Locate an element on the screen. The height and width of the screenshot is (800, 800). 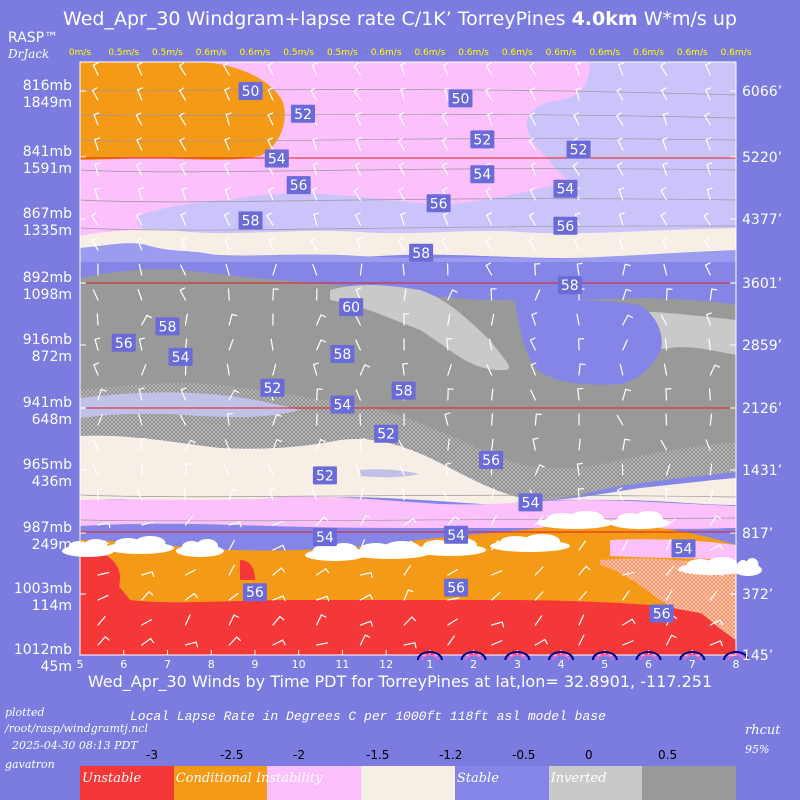
isotherm-label-text: 52 is located at coordinates (482, 140).